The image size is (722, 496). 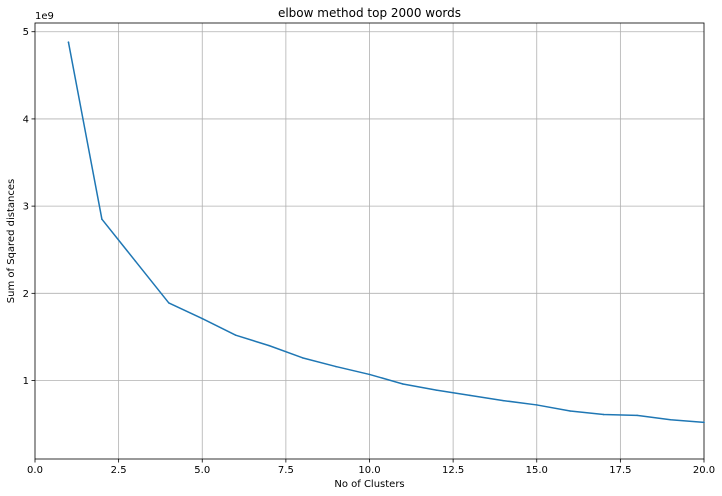 What do you see at coordinates (26, 381) in the screenshot?
I see `y-tick-label: 1` at bounding box center [26, 381].